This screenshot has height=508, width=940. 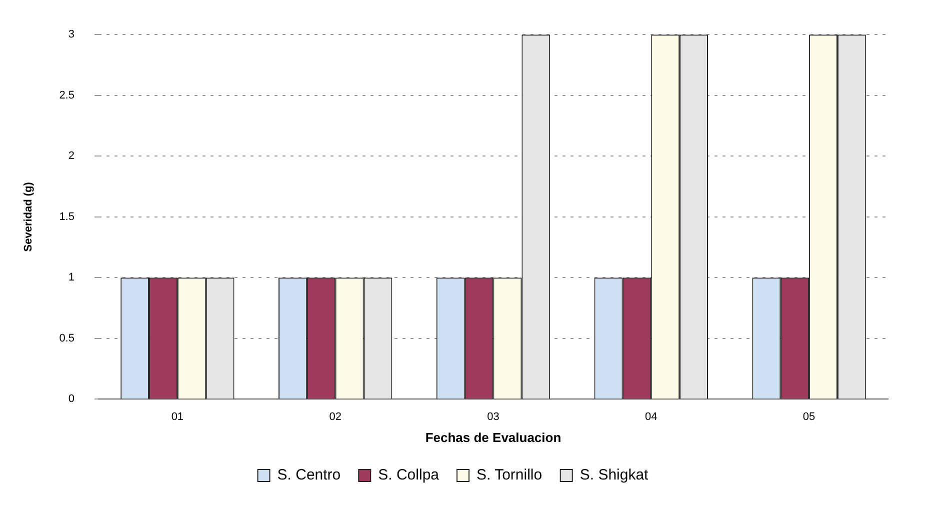 What do you see at coordinates (615, 475) in the screenshot?
I see `legend-label: S. Shigkat` at bounding box center [615, 475].